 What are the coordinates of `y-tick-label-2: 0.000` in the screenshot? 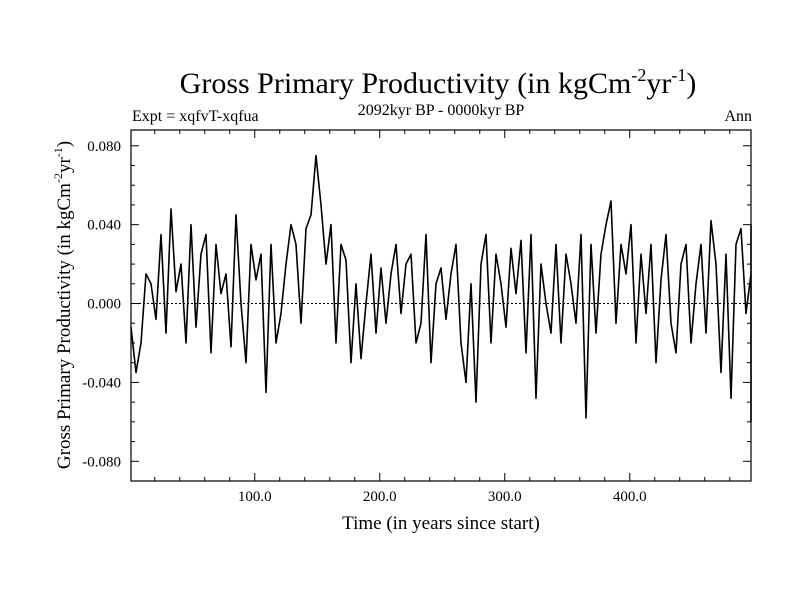 It's located at (104, 305).